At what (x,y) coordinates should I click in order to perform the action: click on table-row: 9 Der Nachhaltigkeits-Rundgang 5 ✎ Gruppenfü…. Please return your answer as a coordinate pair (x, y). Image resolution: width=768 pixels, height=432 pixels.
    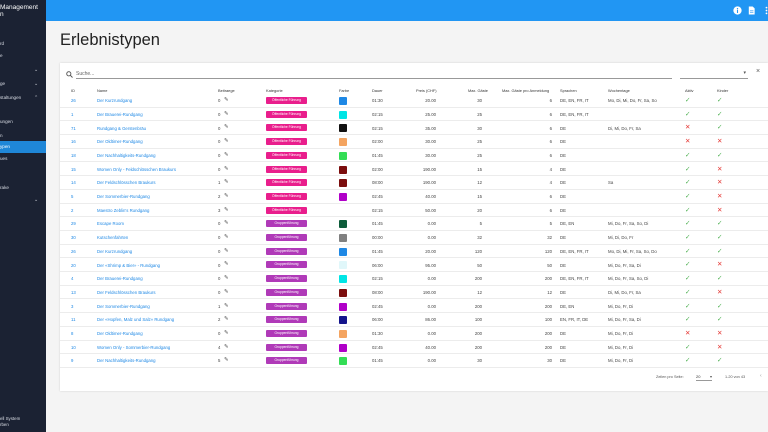
    Looking at the image, I should click on (414, 361).